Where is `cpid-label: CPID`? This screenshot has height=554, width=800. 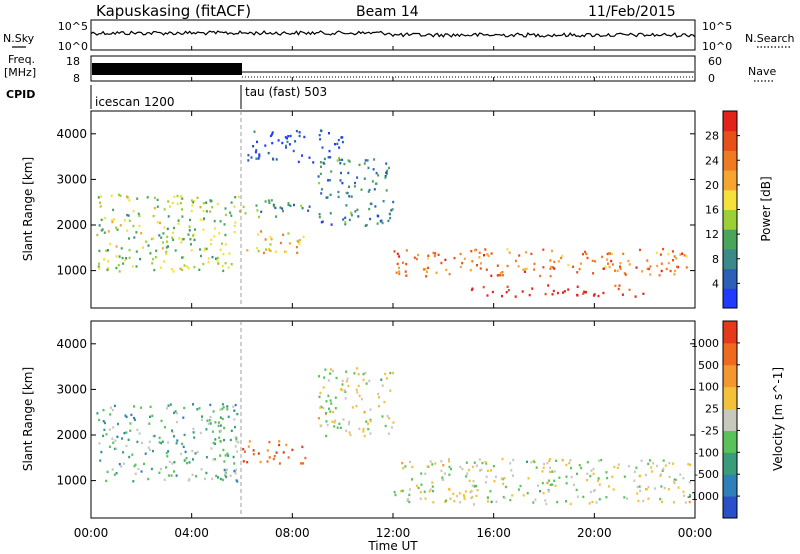 cpid-label: CPID is located at coordinates (20, 94).